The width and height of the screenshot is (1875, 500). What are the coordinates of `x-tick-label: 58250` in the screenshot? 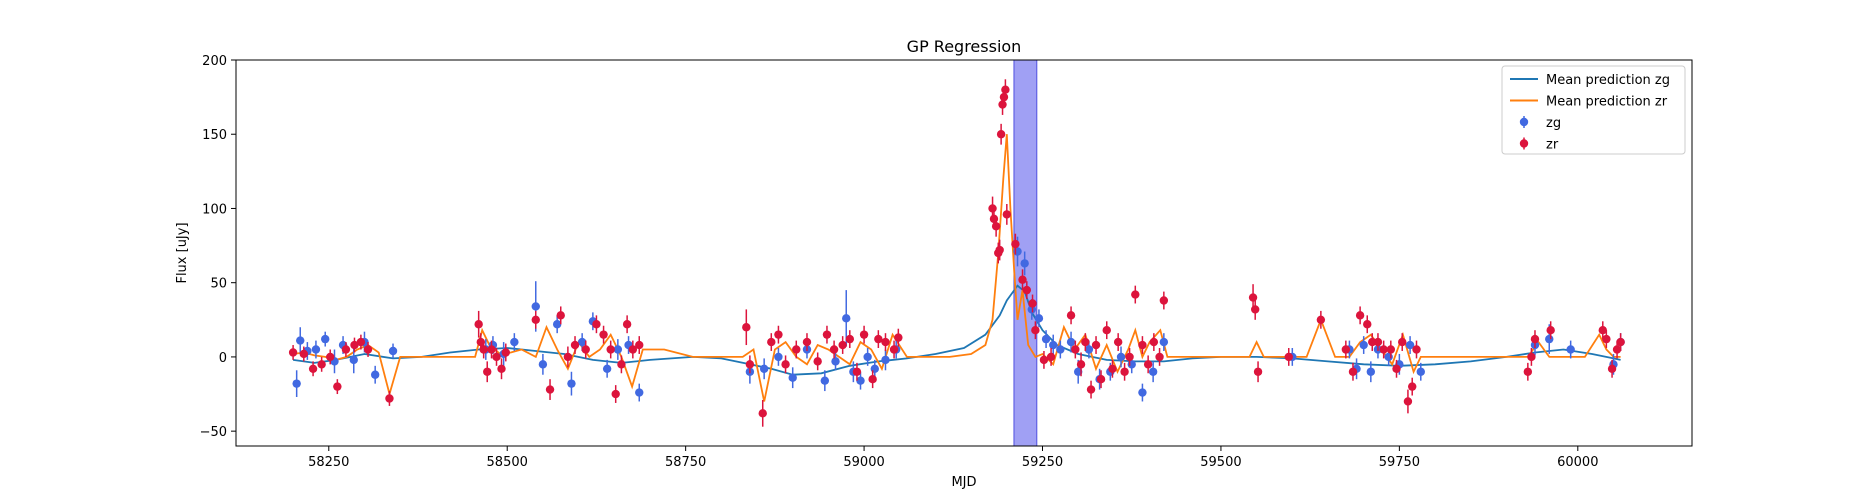 It's located at (328, 462).